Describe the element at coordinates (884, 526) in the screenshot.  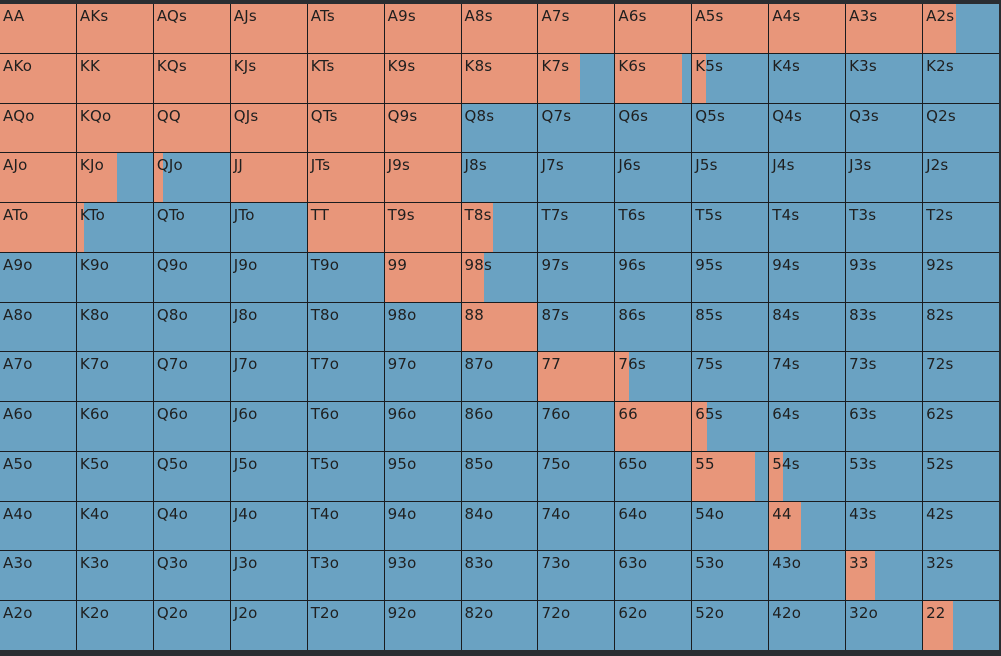
I see `hand-cell-43s: 43s` at that location.